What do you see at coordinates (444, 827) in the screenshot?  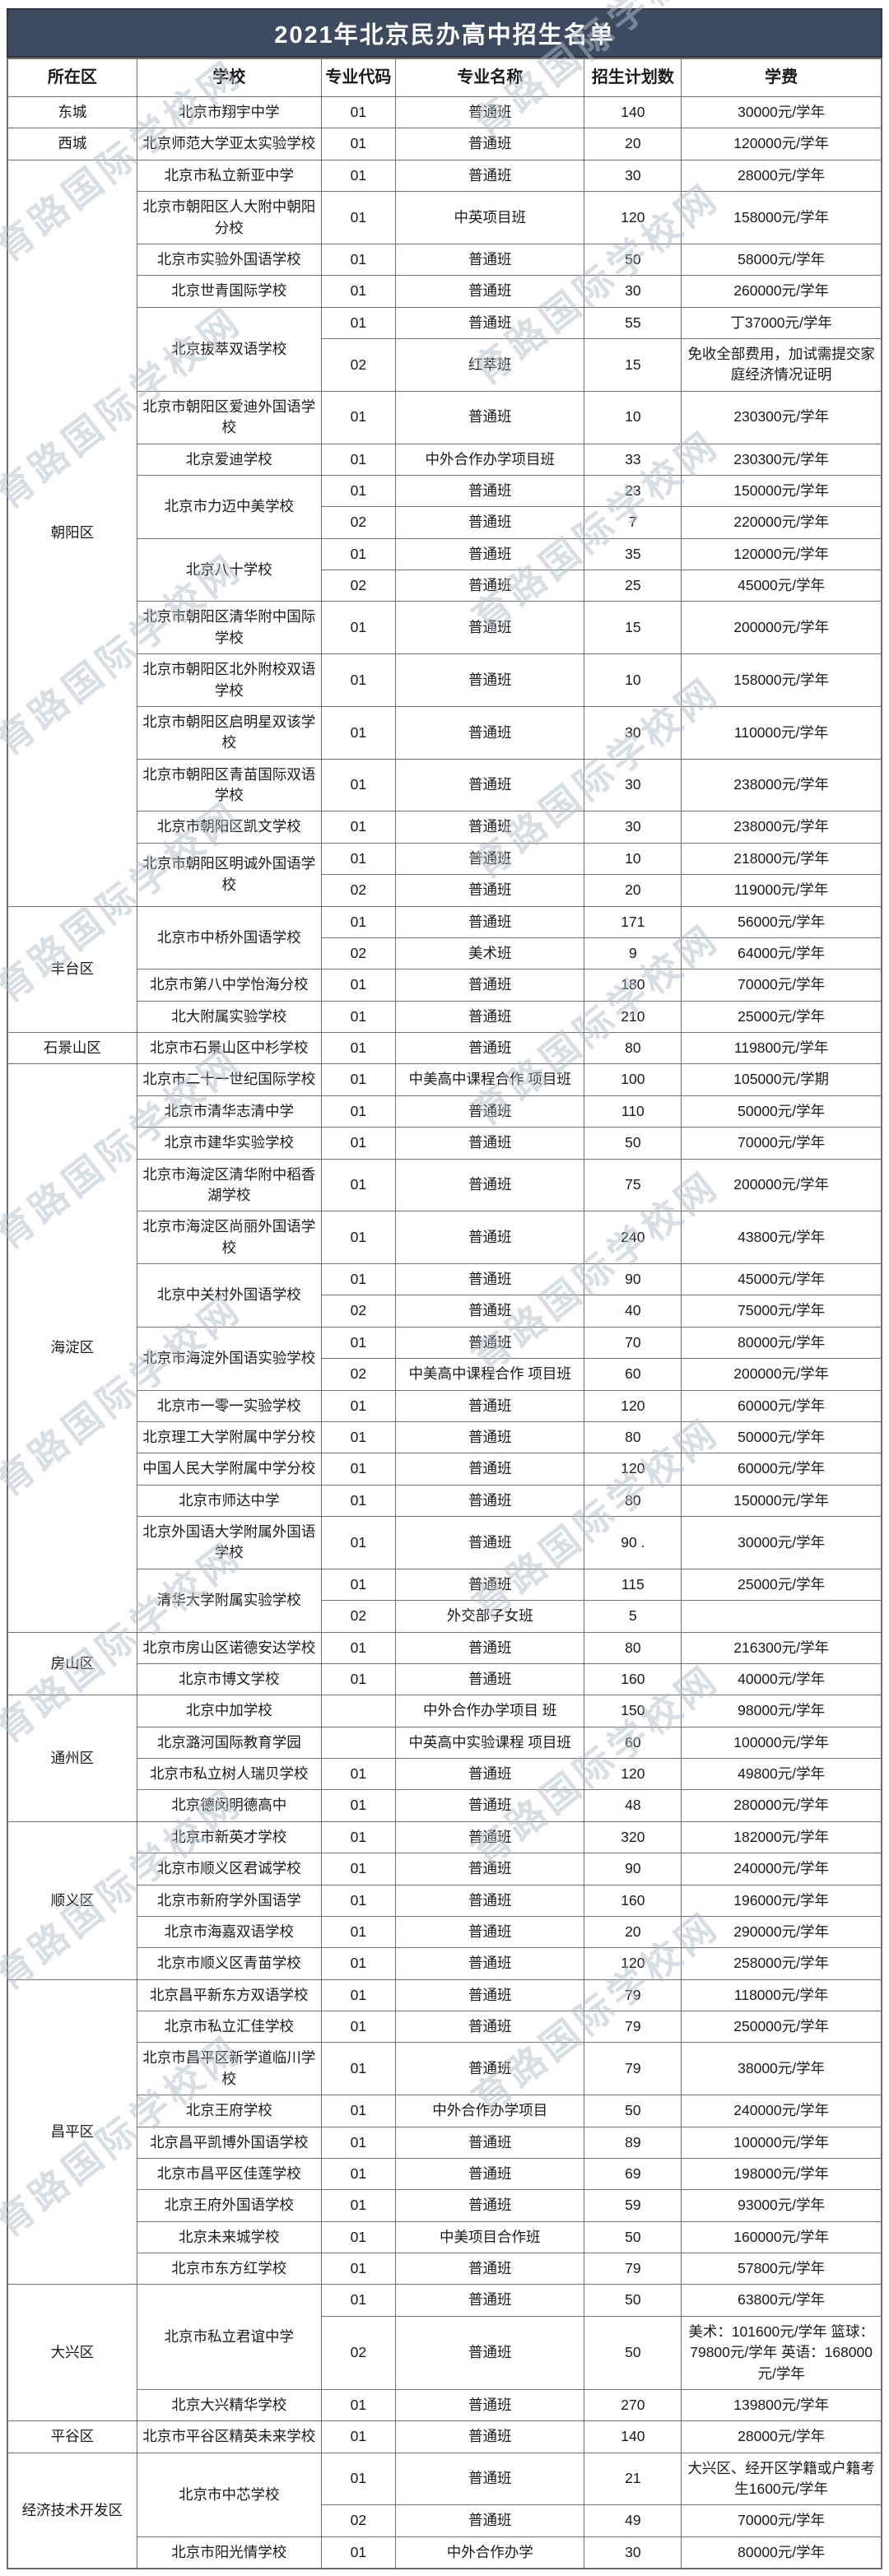 I see `table-row: 北京市朝阳区凯文学校 01 普通班 30 238000元/学年` at bounding box center [444, 827].